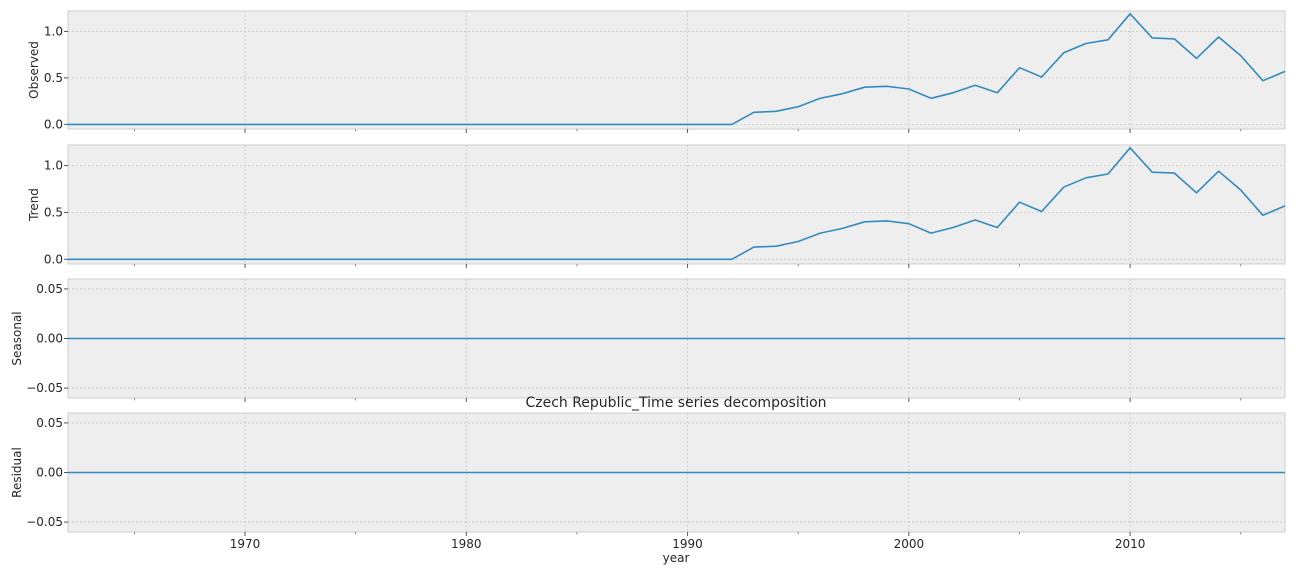 The image size is (1296, 576). Describe the element at coordinates (34, 205) in the screenshot. I see `y-axis-label: Trend` at that location.